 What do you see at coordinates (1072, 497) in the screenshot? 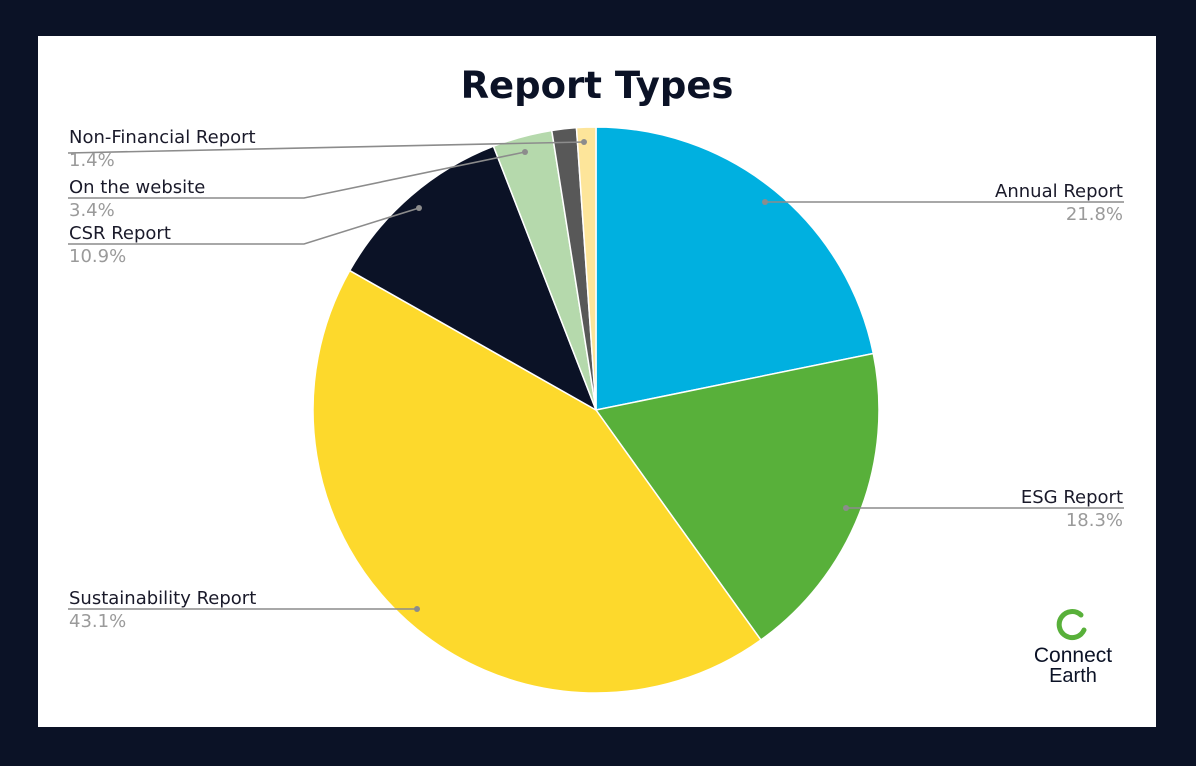
I see `slice-label-esg-report: ESG Report` at bounding box center [1072, 497].